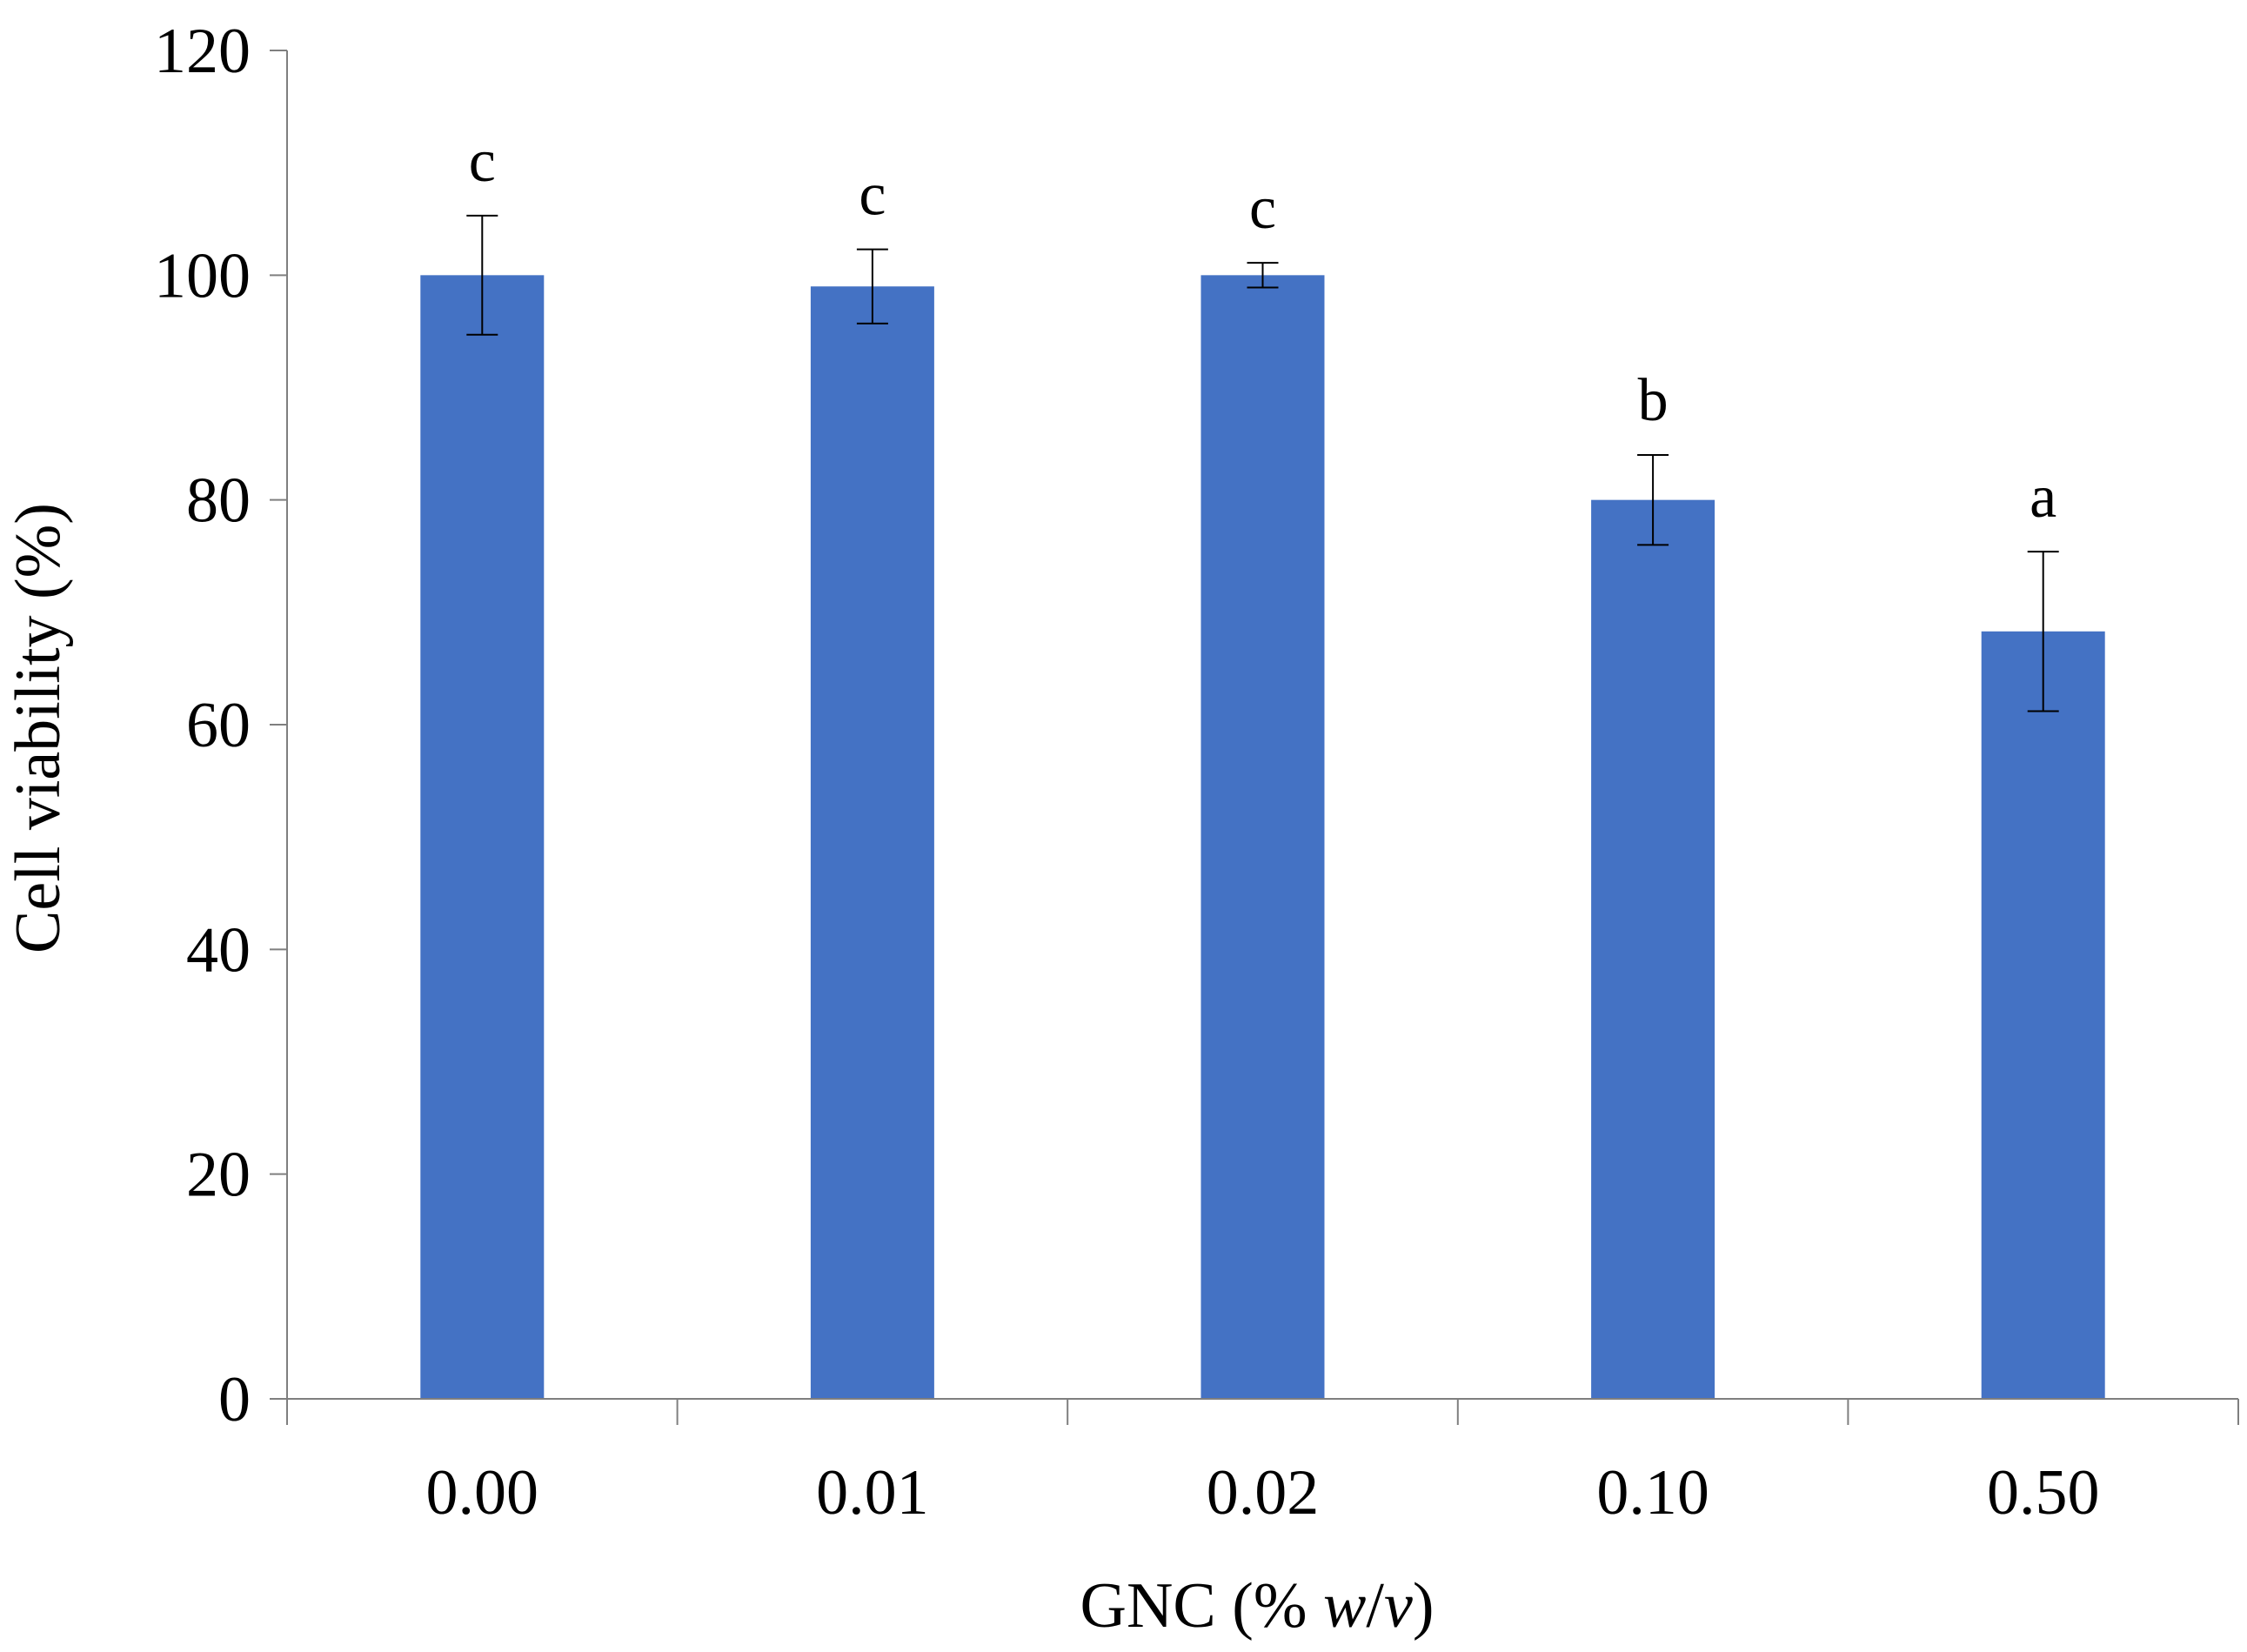 Image resolution: width=2247 pixels, height=1652 pixels. I want to click on y-tick-label: 40, so click(218, 950).